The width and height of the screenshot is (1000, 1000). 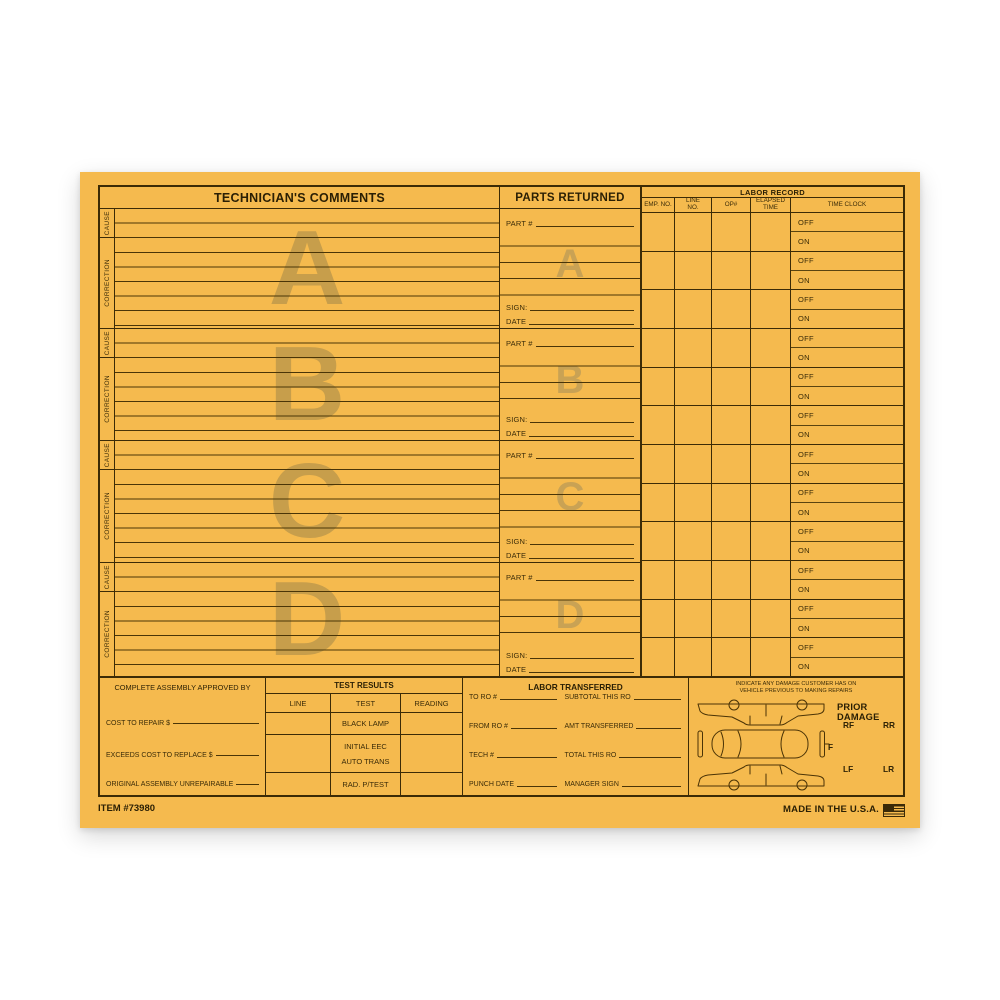 I want to click on test-name: AUTO TRANS, so click(x=365, y=761).